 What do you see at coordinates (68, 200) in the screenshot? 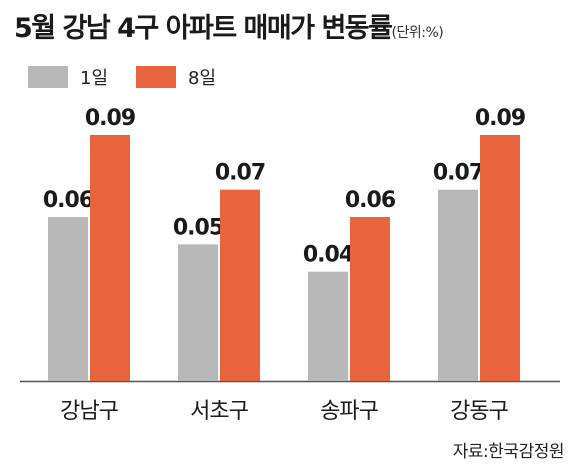
I see `data-label-1-1: 0.06` at bounding box center [68, 200].